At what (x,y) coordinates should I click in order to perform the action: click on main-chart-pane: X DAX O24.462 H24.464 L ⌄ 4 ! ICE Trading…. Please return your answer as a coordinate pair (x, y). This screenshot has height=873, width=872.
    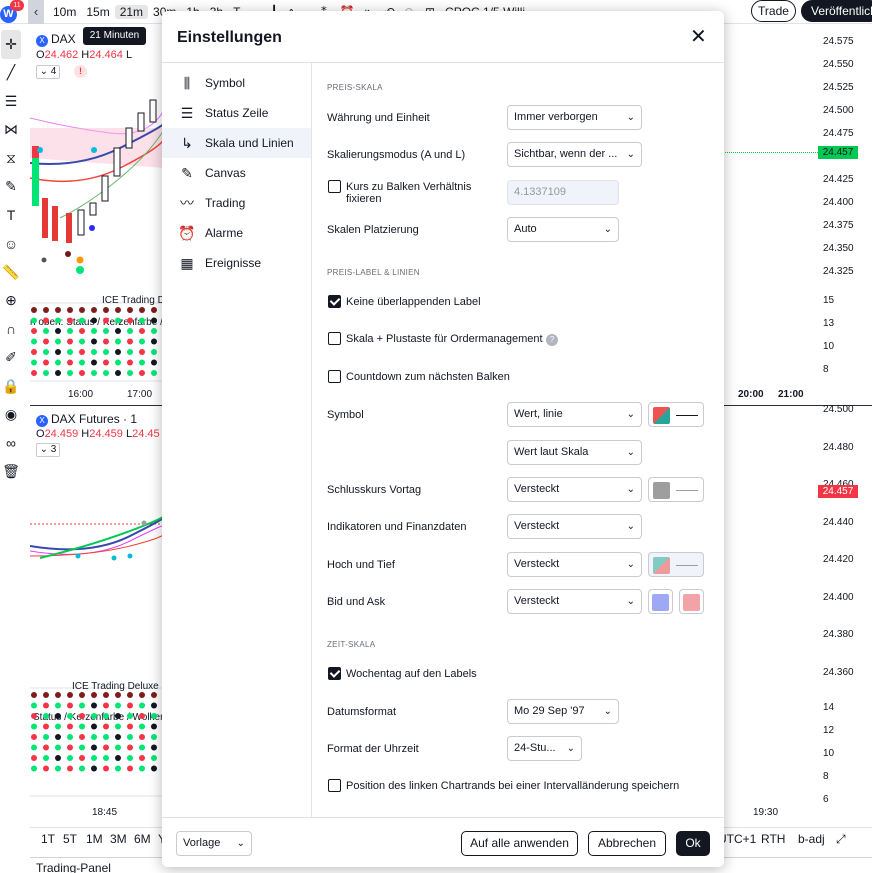
    Looking at the image, I should click on (97, 218).